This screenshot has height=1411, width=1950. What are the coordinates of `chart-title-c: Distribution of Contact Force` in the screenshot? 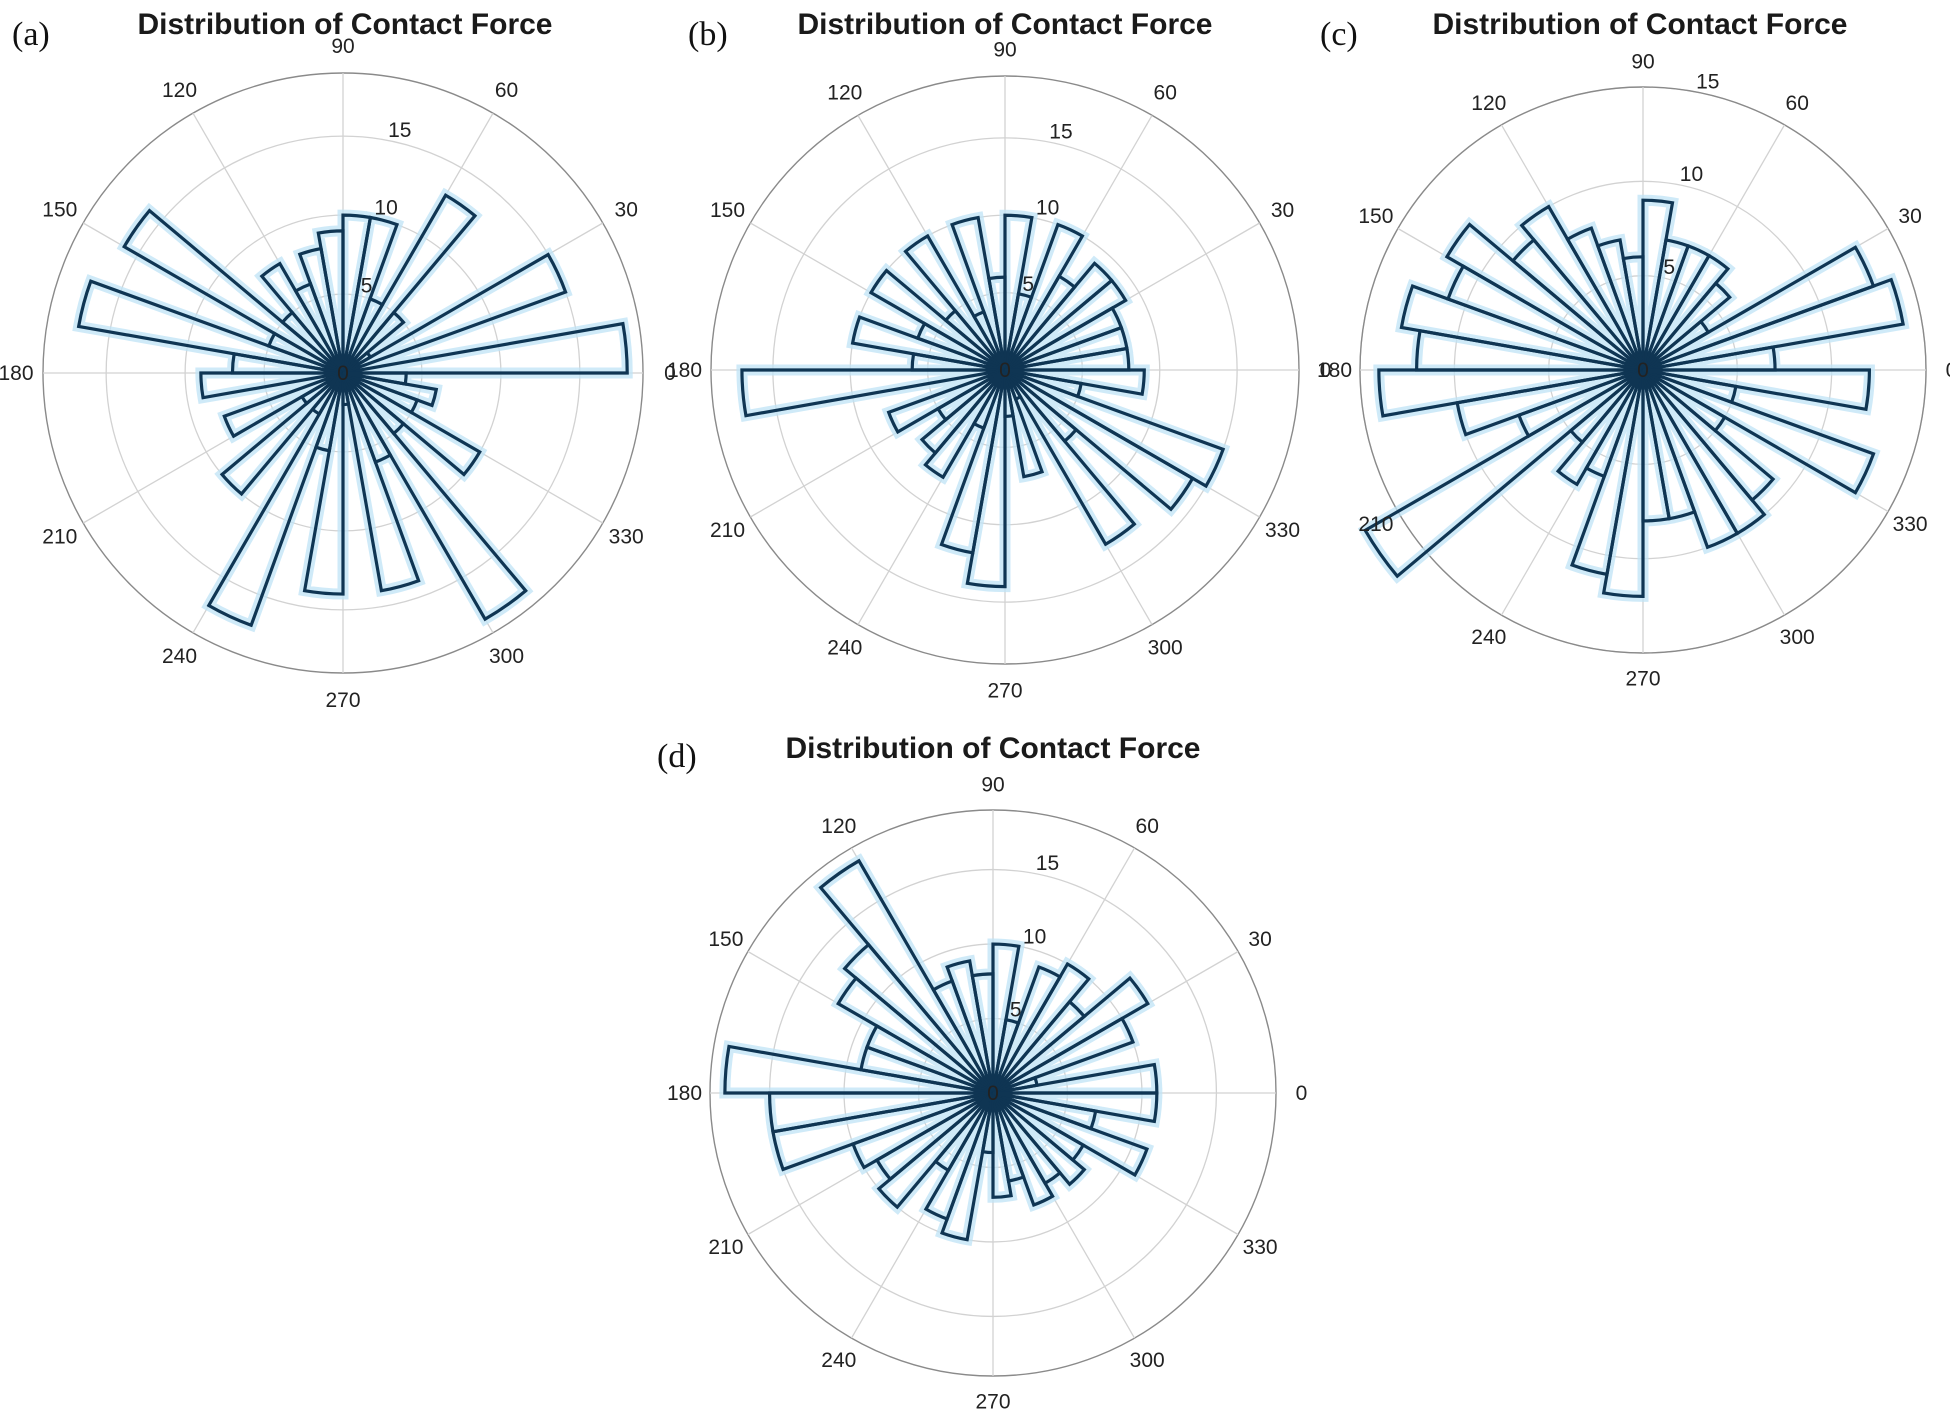 It's located at (1640, 24).